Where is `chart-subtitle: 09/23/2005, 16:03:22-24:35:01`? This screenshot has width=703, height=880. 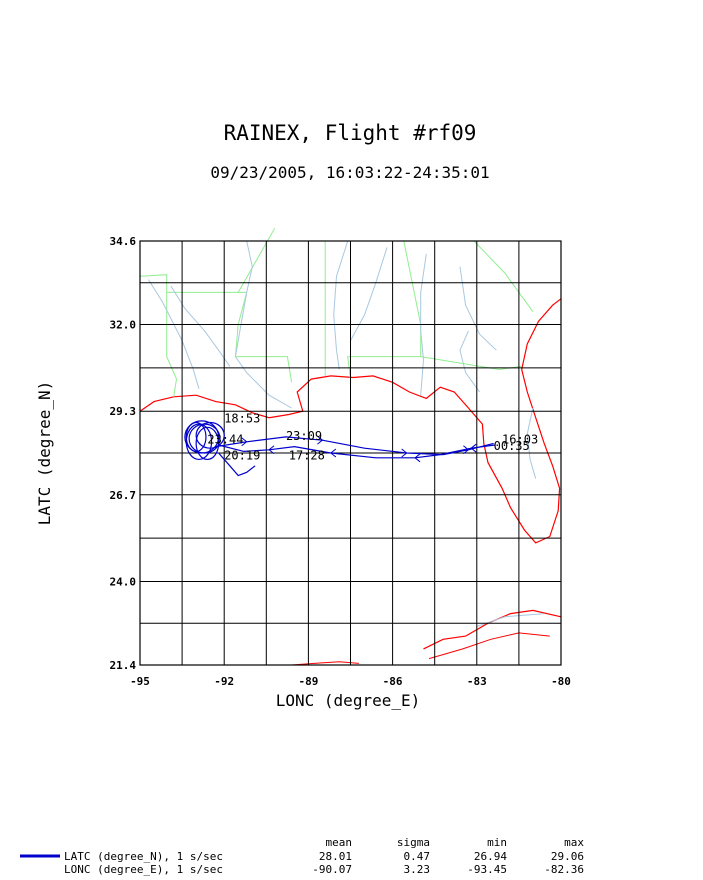 chart-subtitle: 09/23/2005, 16:03:22-24:35:01 is located at coordinates (349, 172).